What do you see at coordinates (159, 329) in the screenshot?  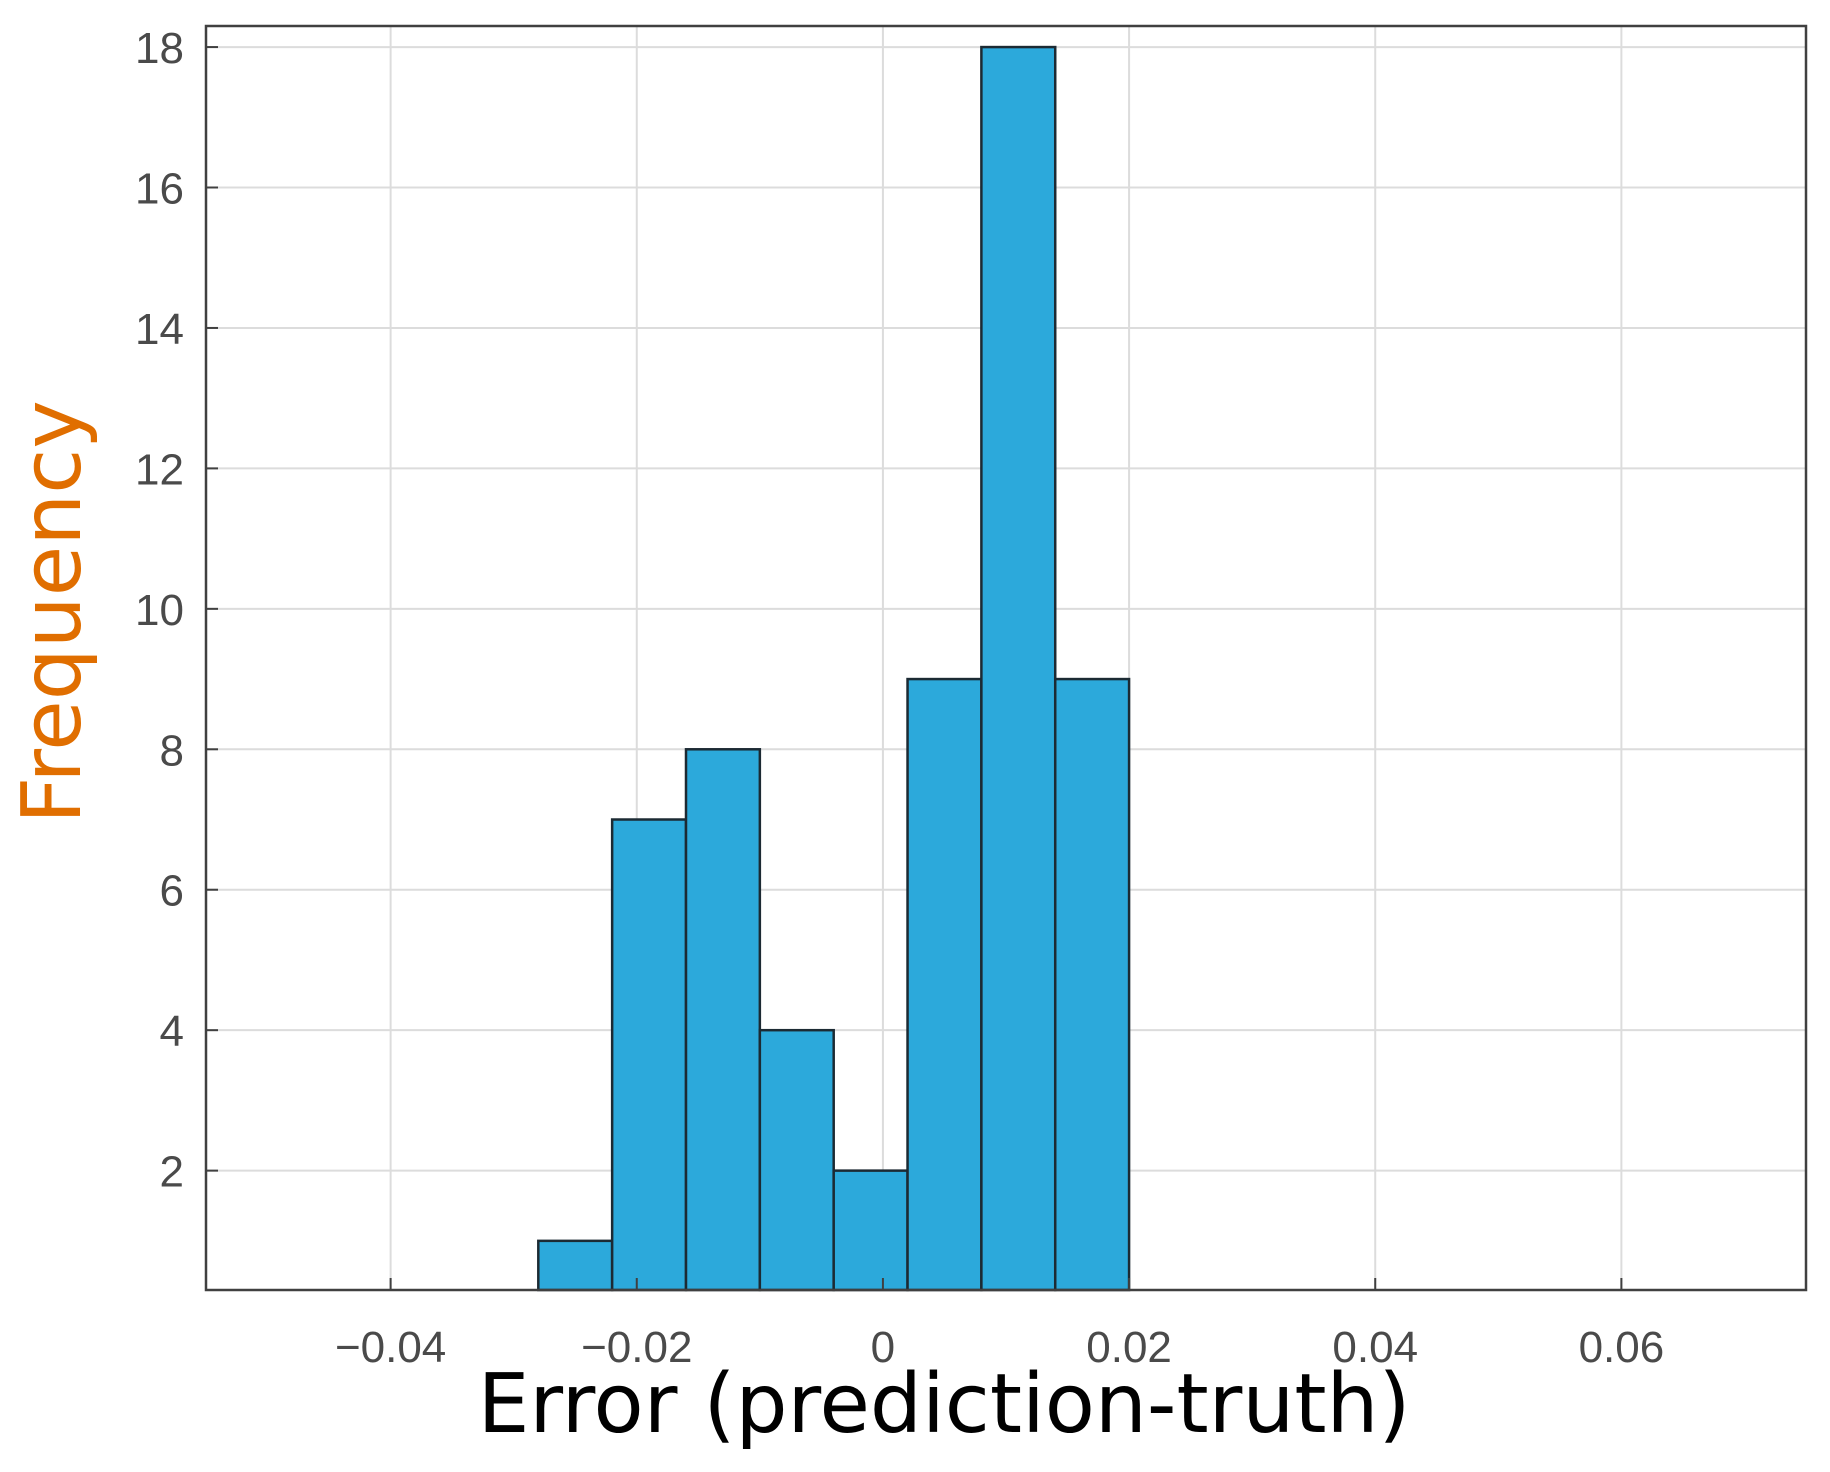 I see `y-tick-label: 14` at bounding box center [159, 329].